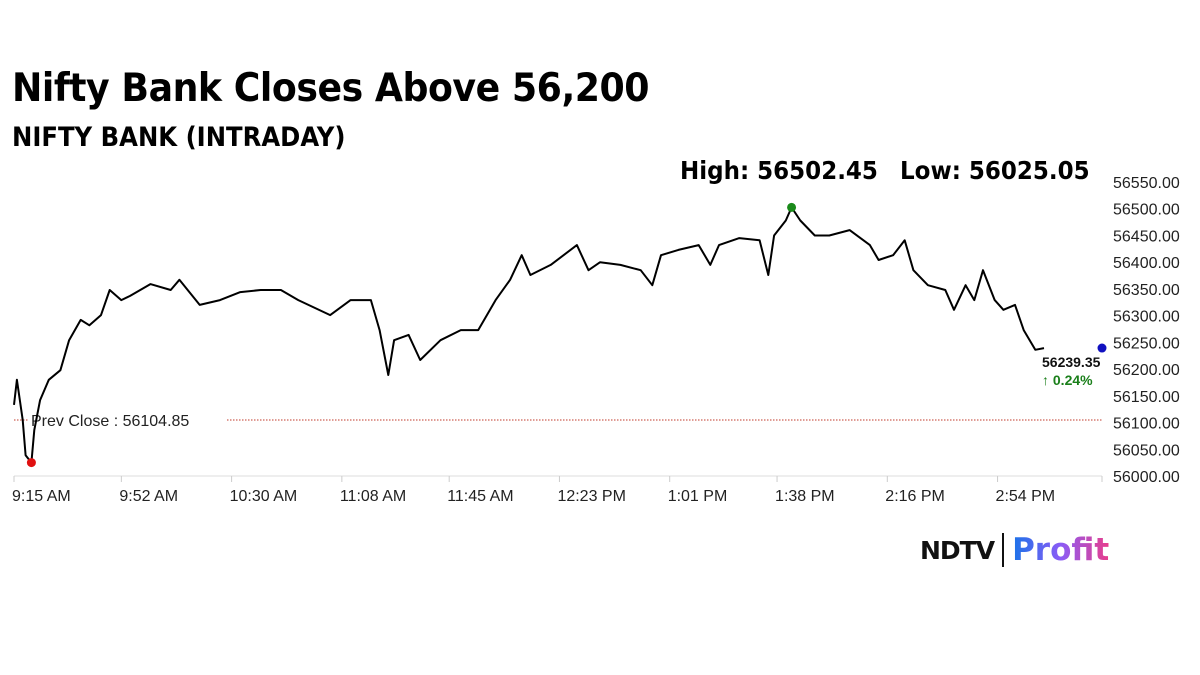  What do you see at coordinates (957, 550) in the screenshot?
I see `logo-brand: NDTV` at bounding box center [957, 550].